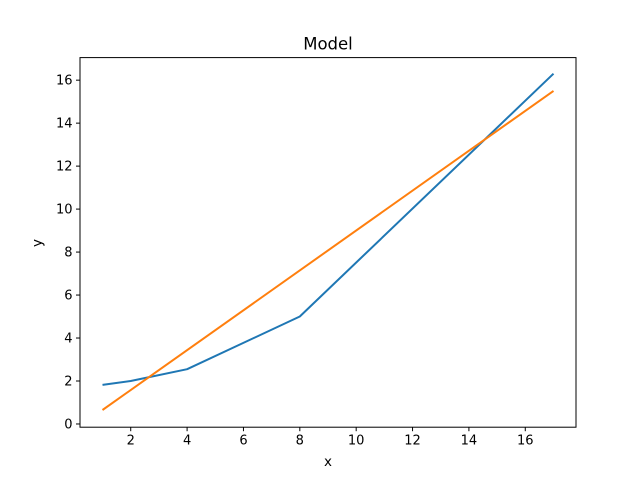  Describe the element at coordinates (68, 253) in the screenshot. I see `y-tick-label: 8` at that location.